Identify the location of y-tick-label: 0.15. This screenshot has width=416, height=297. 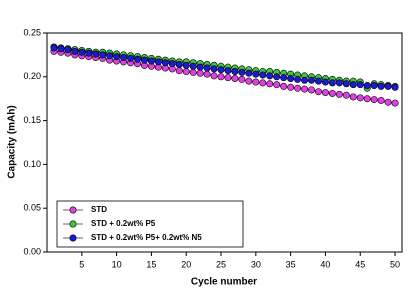
(32, 120).